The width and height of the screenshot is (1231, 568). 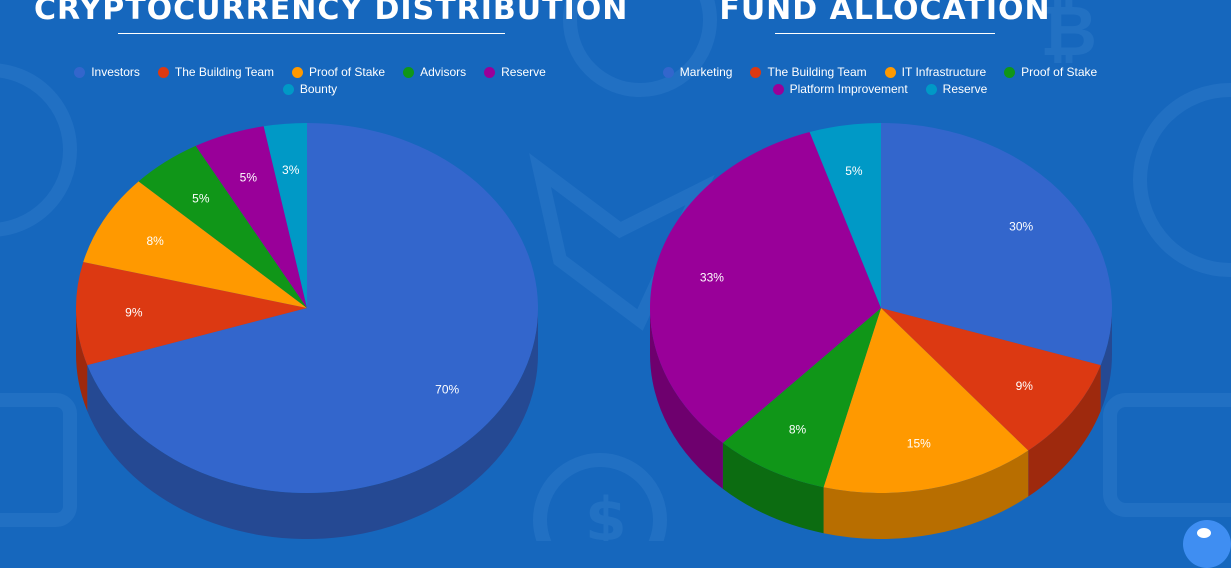 What do you see at coordinates (1204, 533) in the screenshot?
I see `chat-icon` at bounding box center [1204, 533].